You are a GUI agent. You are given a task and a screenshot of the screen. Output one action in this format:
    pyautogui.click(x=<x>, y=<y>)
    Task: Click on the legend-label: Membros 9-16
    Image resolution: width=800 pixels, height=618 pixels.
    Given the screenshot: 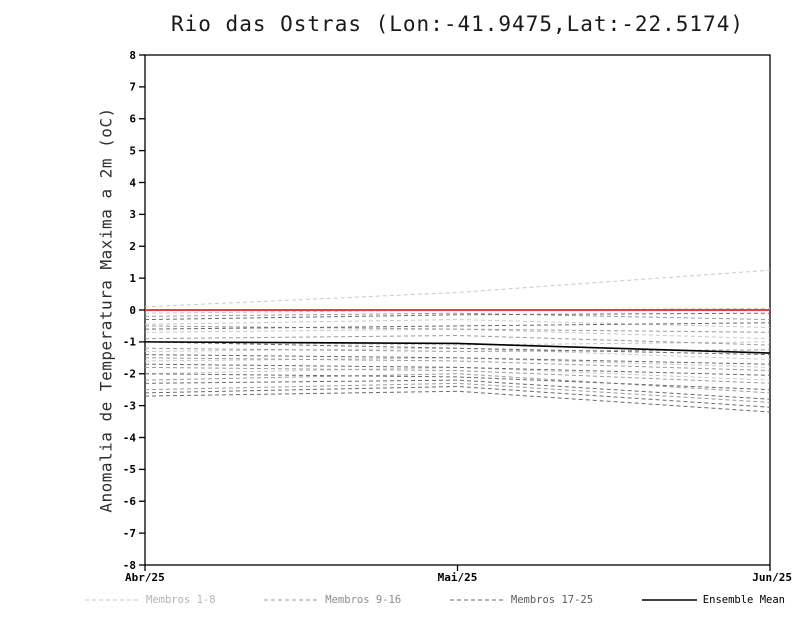 What is the action you would take?
    pyautogui.click(x=363, y=600)
    